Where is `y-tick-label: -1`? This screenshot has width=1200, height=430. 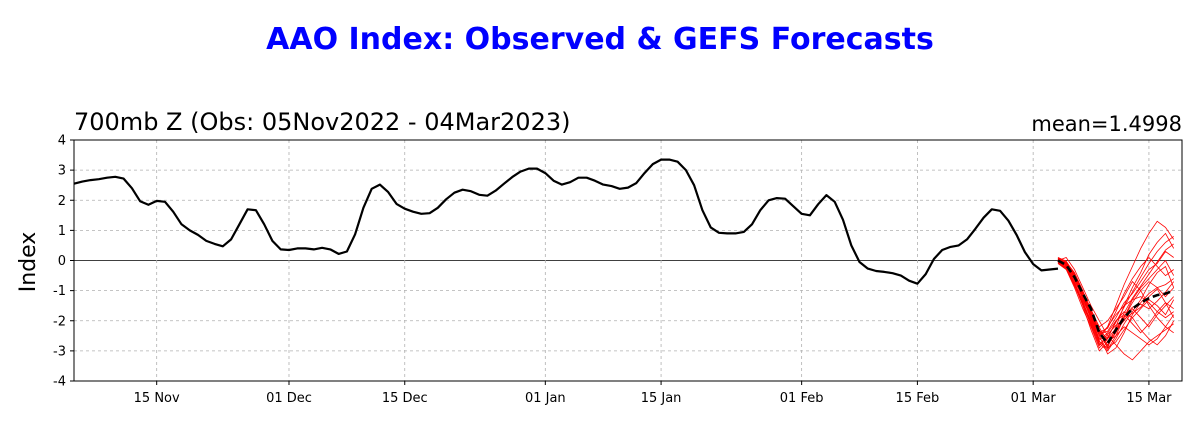 y-tick-label: -1 is located at coordinates (59, 291).